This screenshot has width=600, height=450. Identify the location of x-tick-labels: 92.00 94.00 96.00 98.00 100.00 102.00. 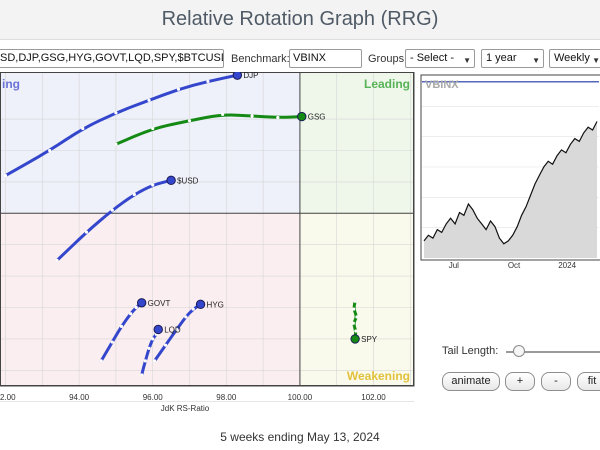
(193, 397).